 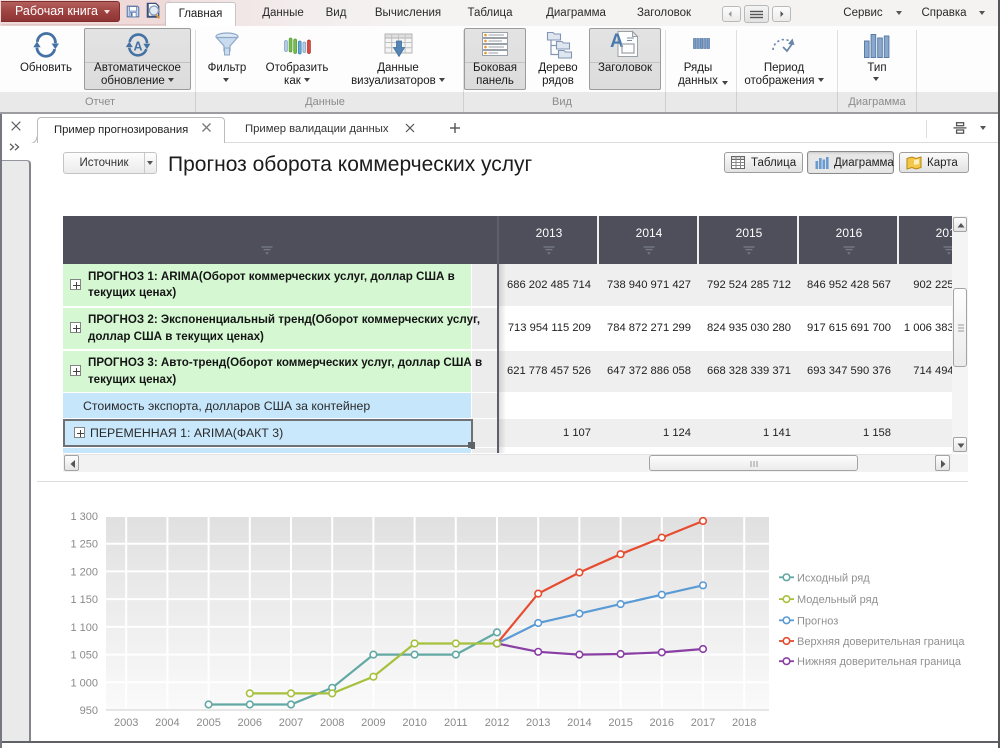 I want to click on svg-text: 2004, so click(x=167, y=723).